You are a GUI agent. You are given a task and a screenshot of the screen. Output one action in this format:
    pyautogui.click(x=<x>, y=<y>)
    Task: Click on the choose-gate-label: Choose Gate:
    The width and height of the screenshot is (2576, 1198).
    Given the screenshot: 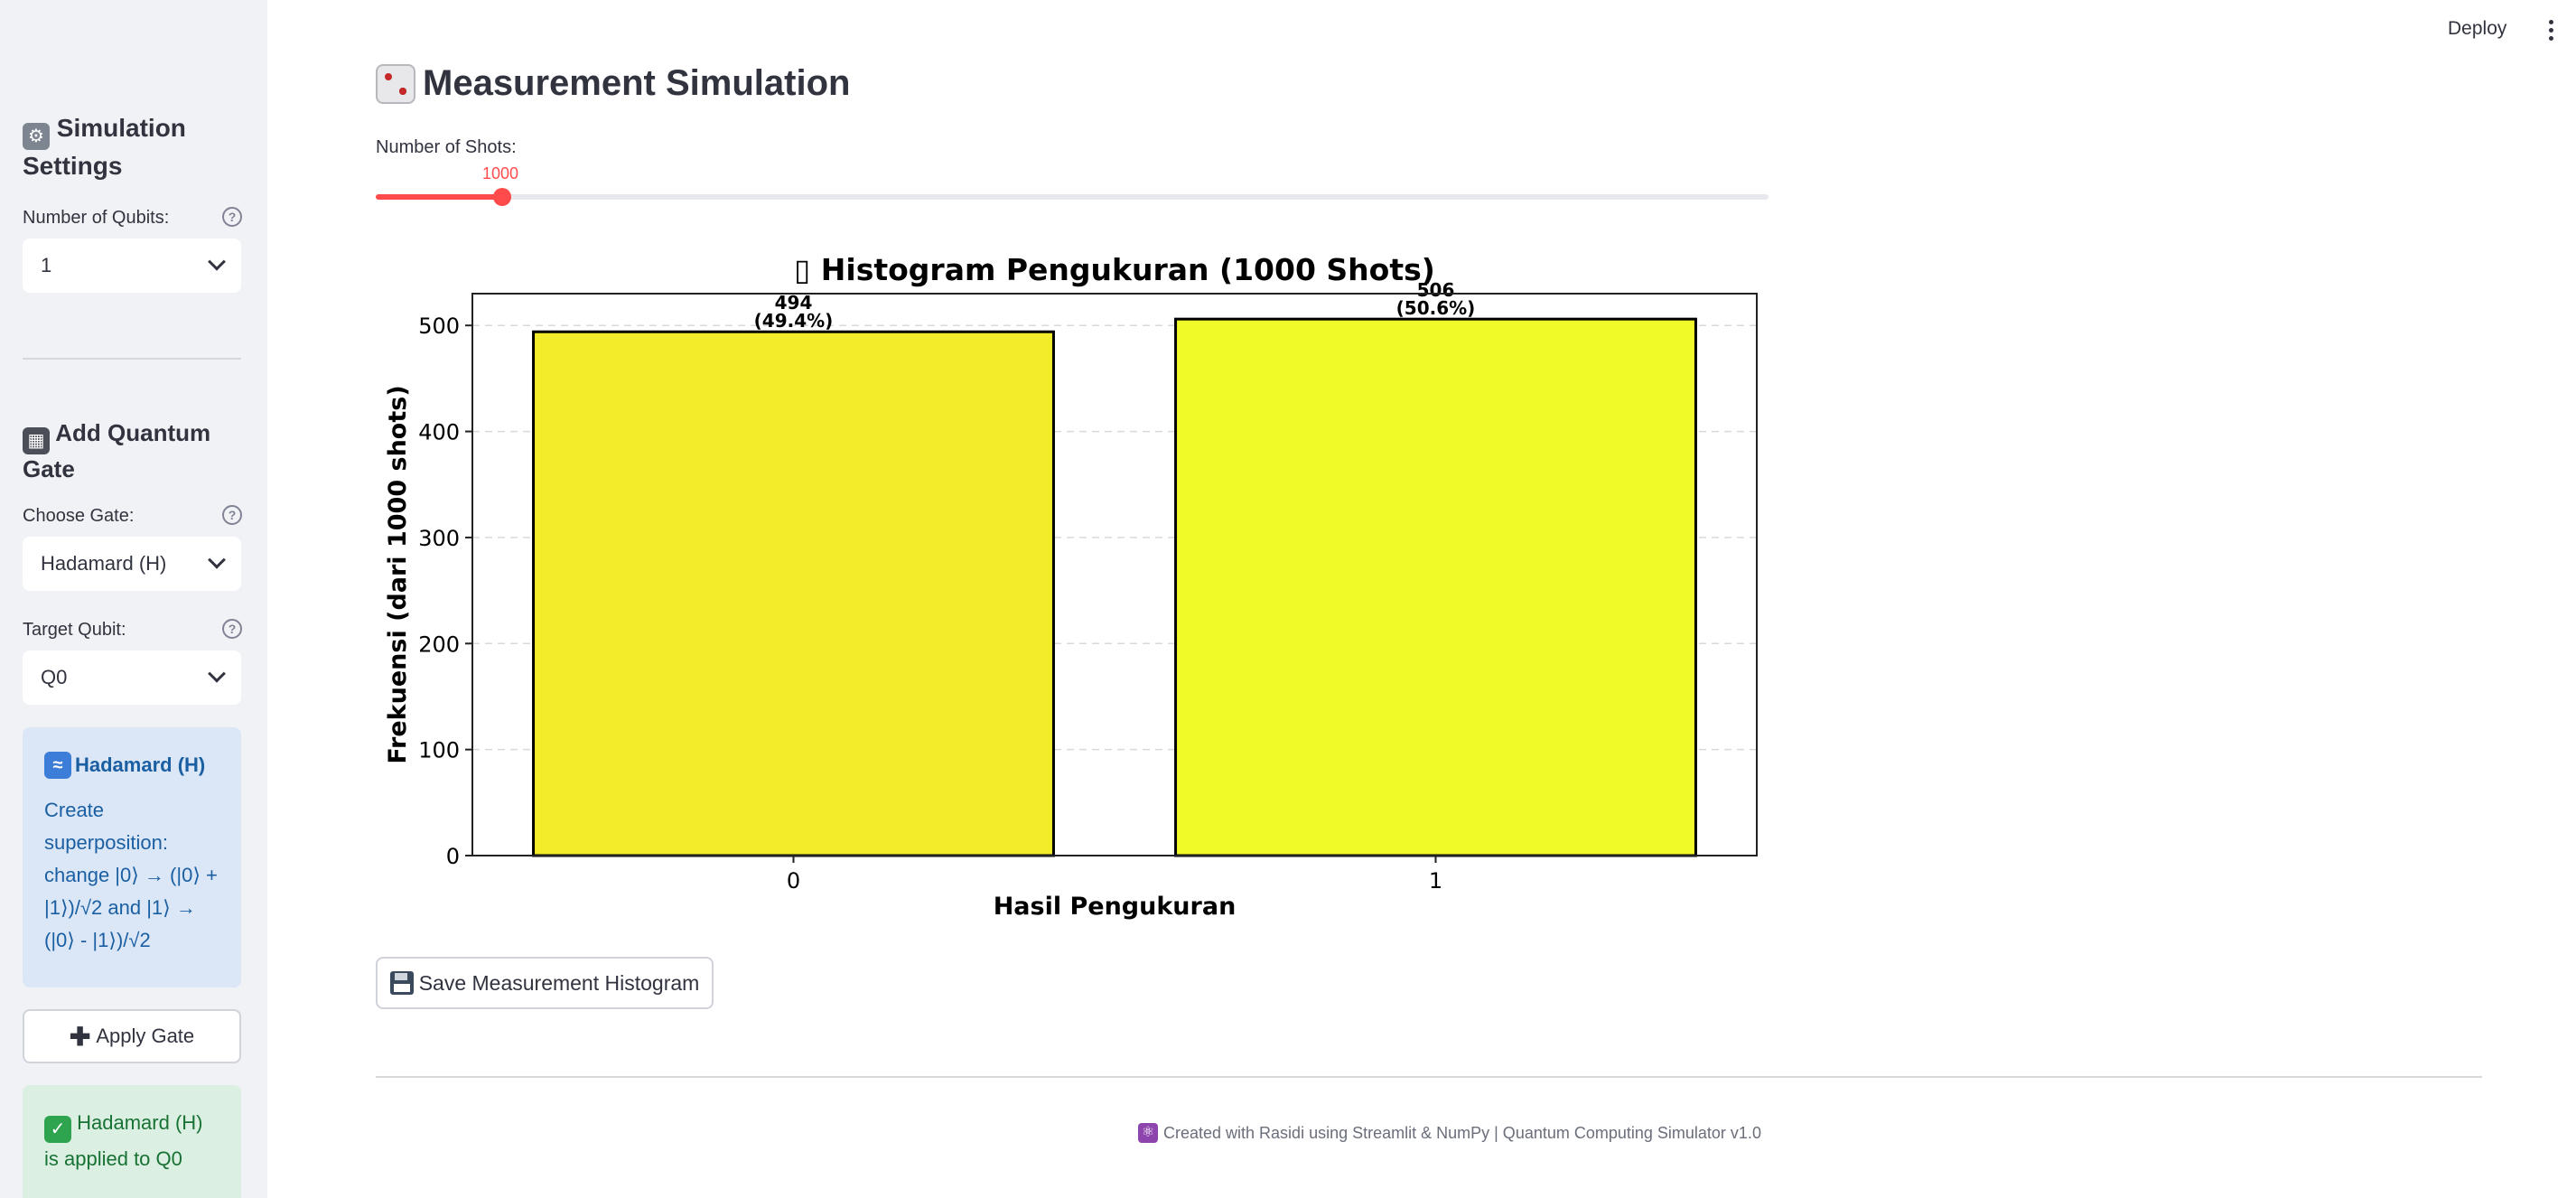 What is the action you would take?
    pyautogui.click(x=79, y=516)
    